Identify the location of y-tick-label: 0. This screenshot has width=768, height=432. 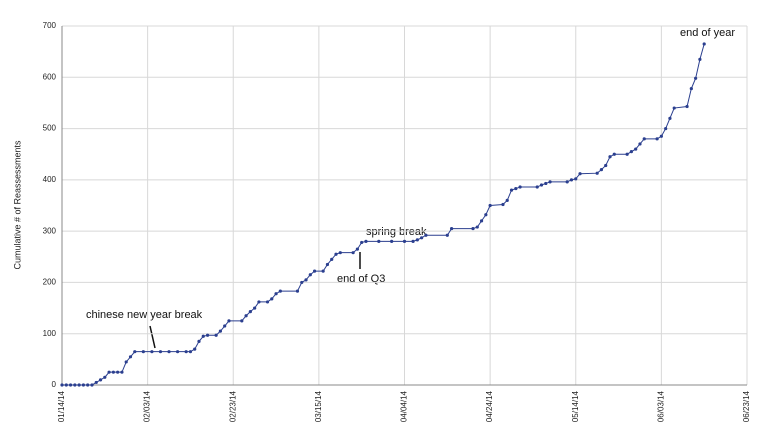
(54, 384).